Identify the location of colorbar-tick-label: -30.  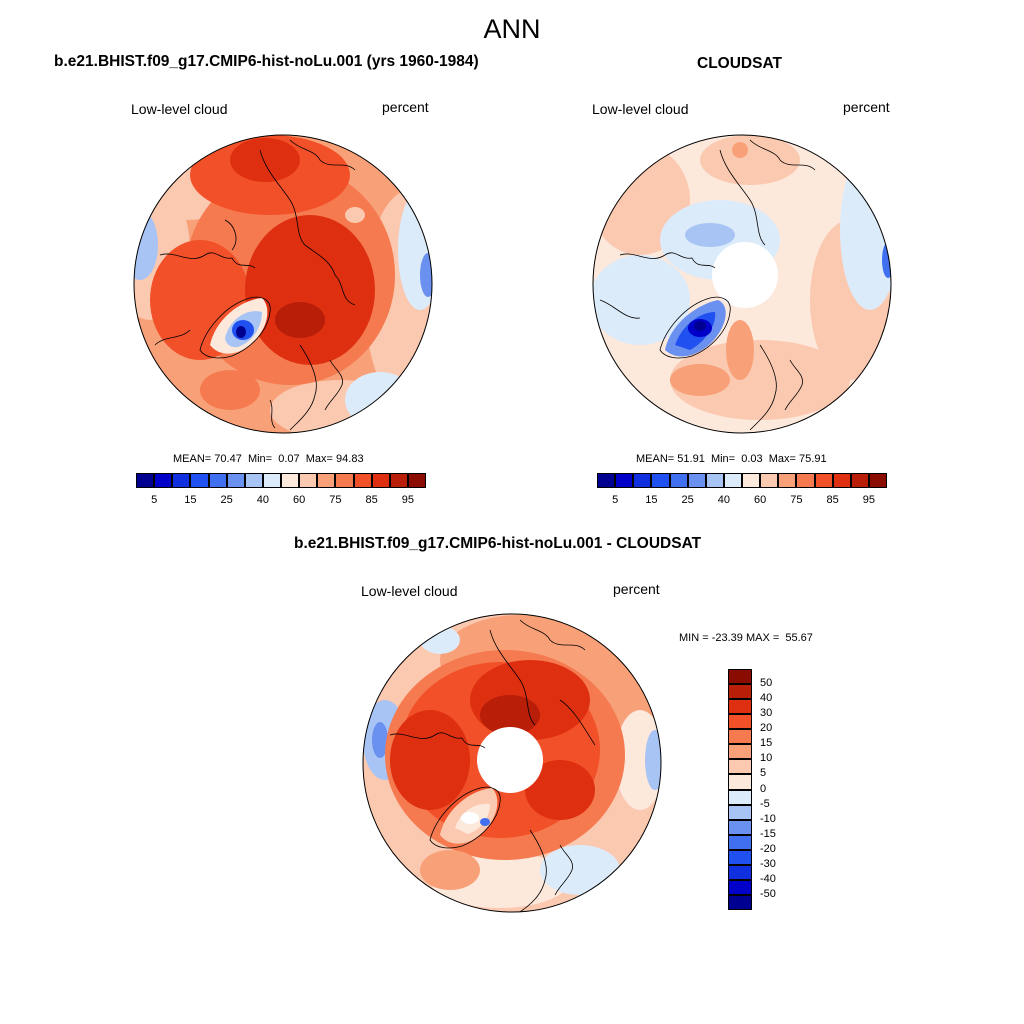
(768, 863).